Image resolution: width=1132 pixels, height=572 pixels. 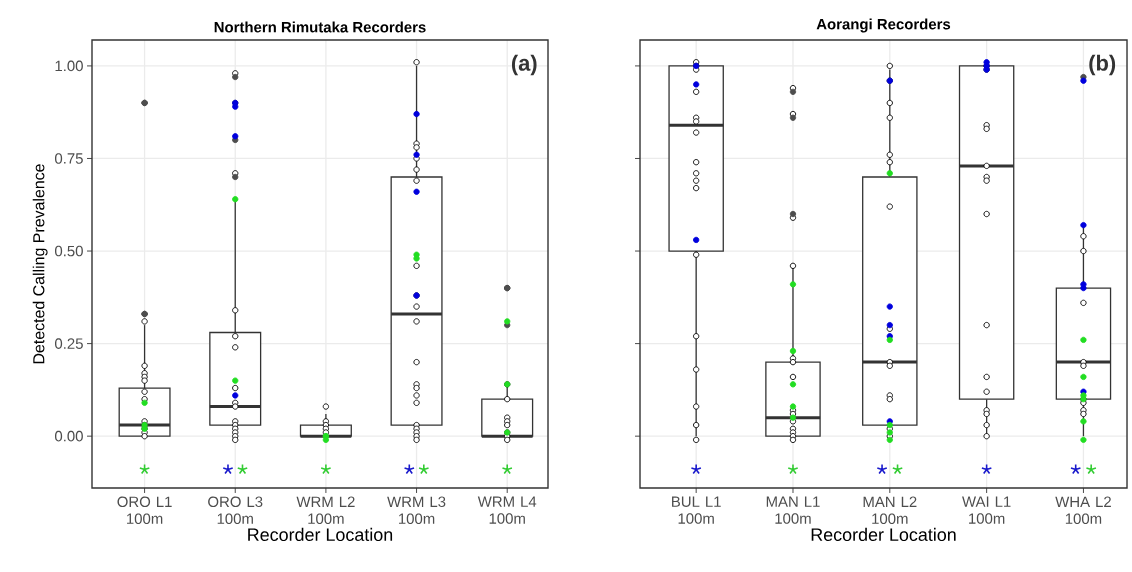 I want to click on x-tick-label: WAI L1 100m, so click(x=986, y=510).